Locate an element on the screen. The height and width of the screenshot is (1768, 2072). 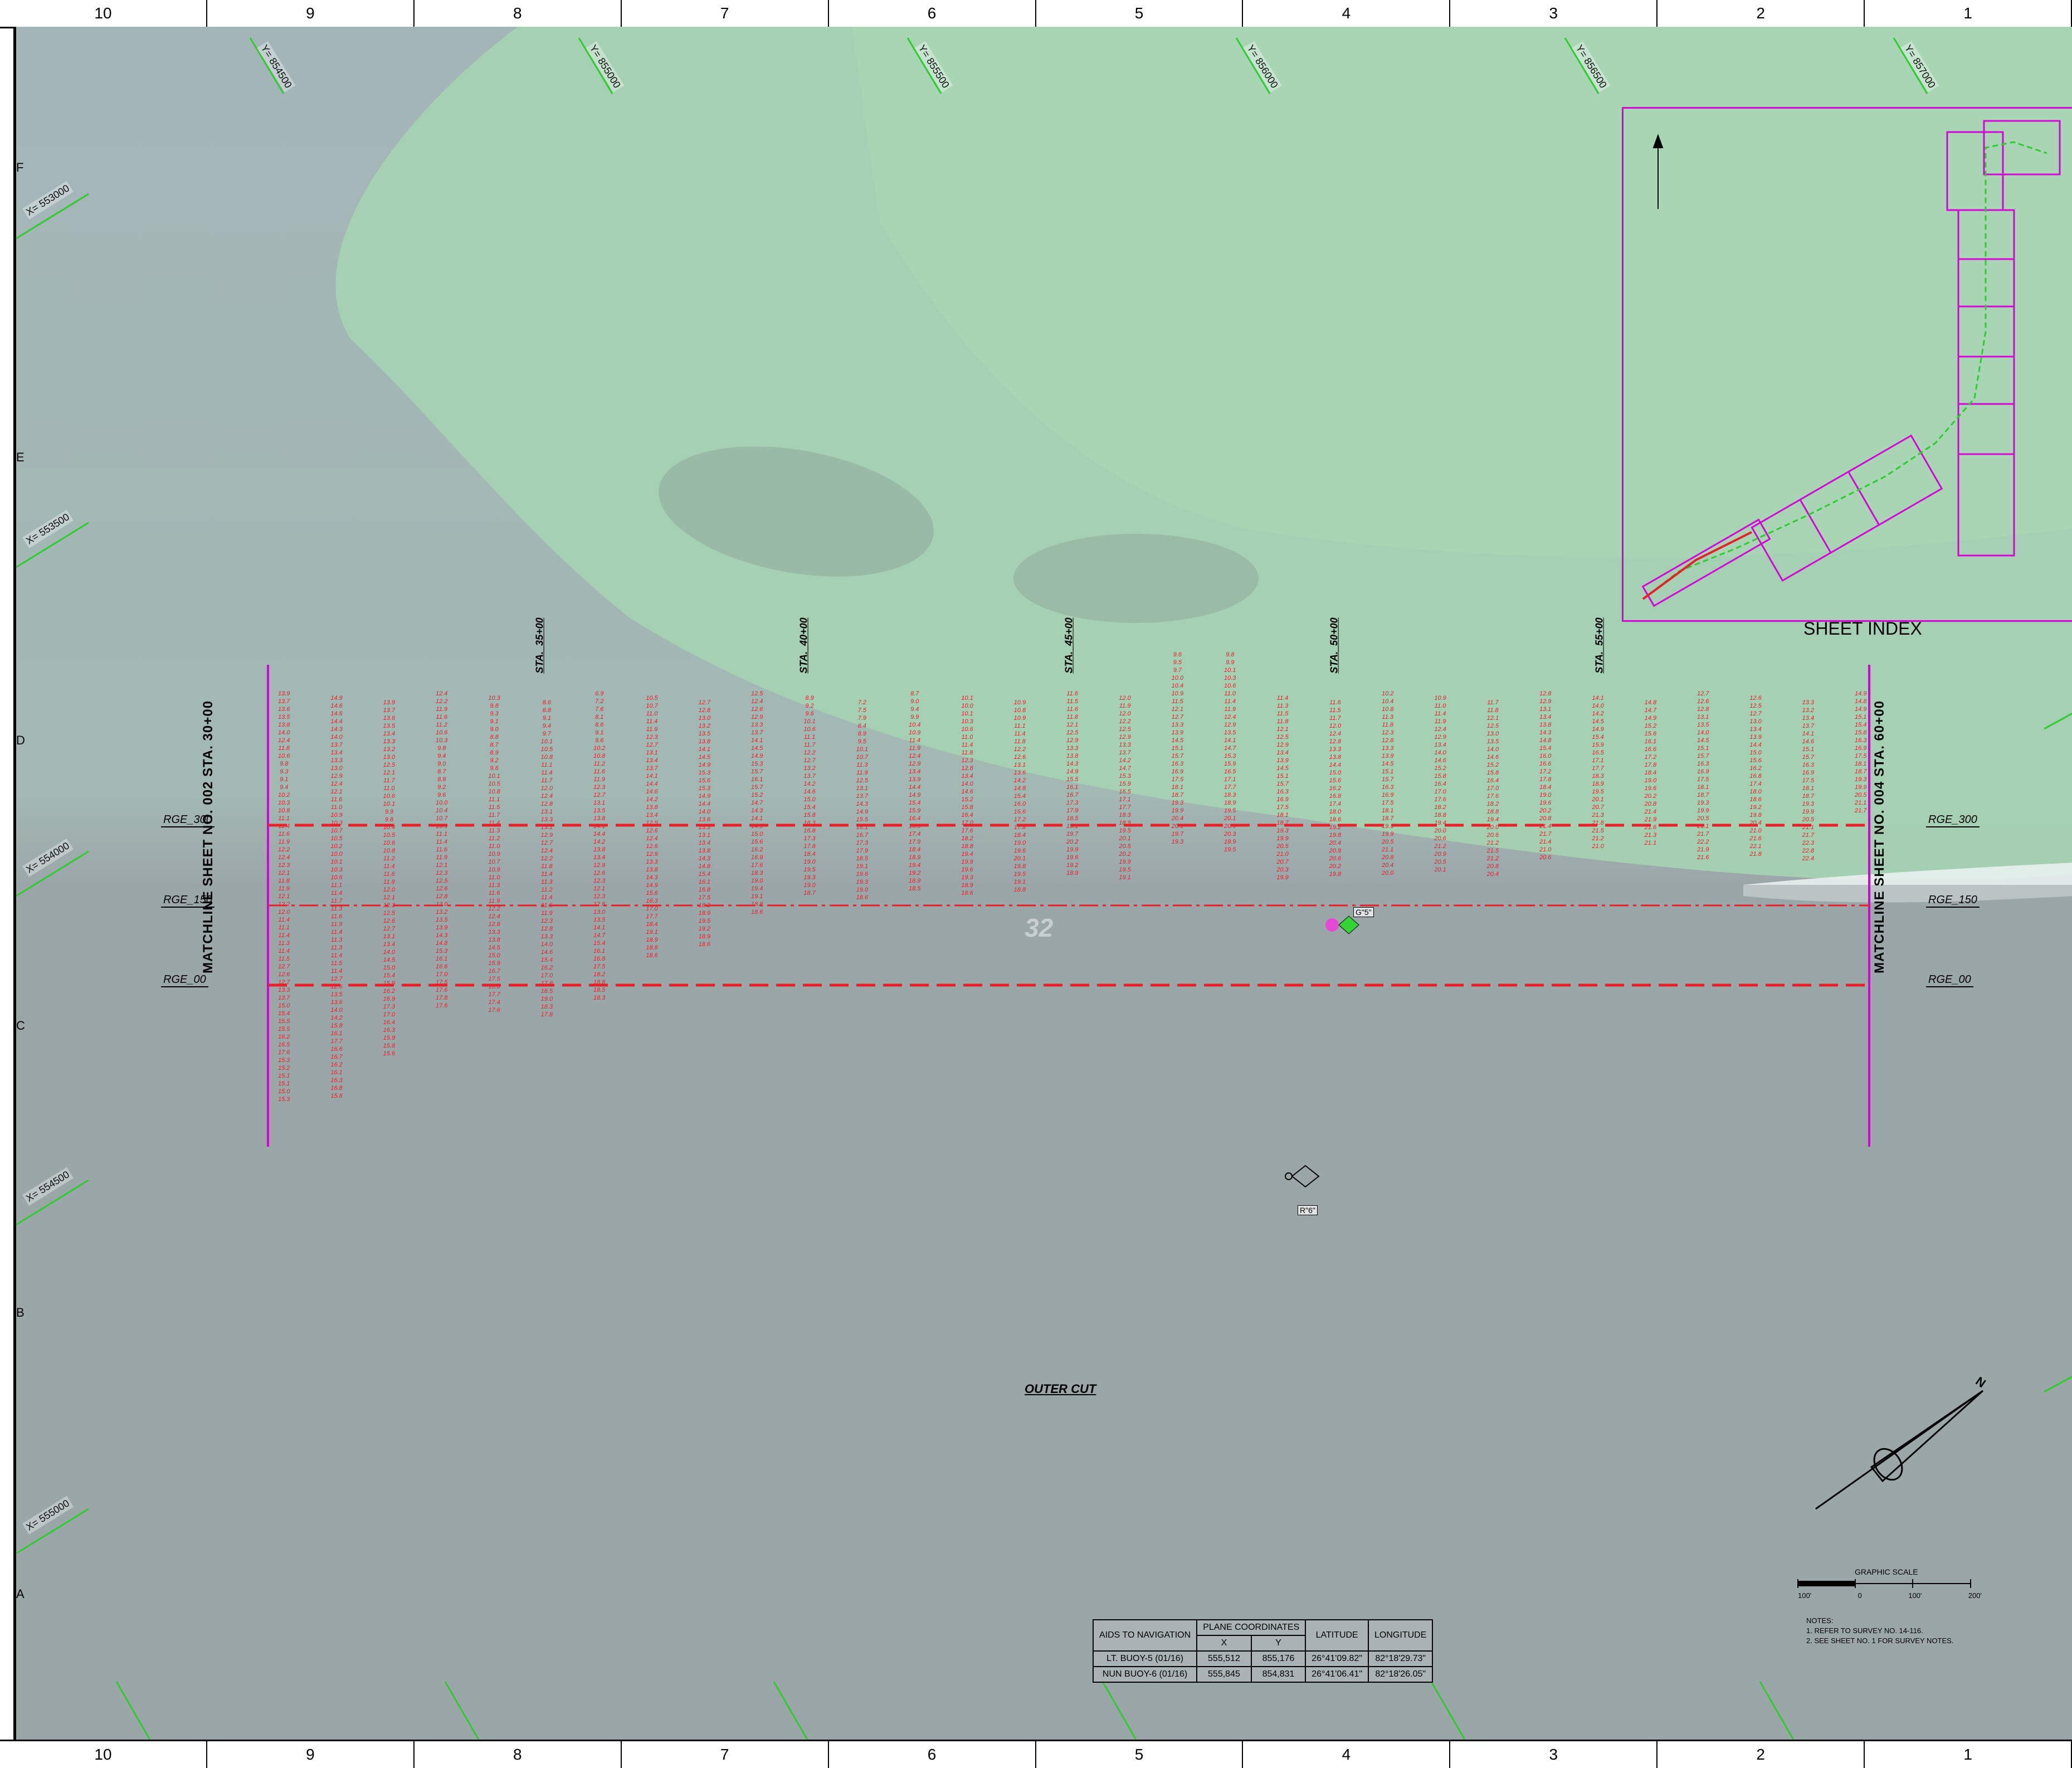
top-border: 10 9 8 7 6 5 4 3 2 1 is located at coordinates (1036, 14).